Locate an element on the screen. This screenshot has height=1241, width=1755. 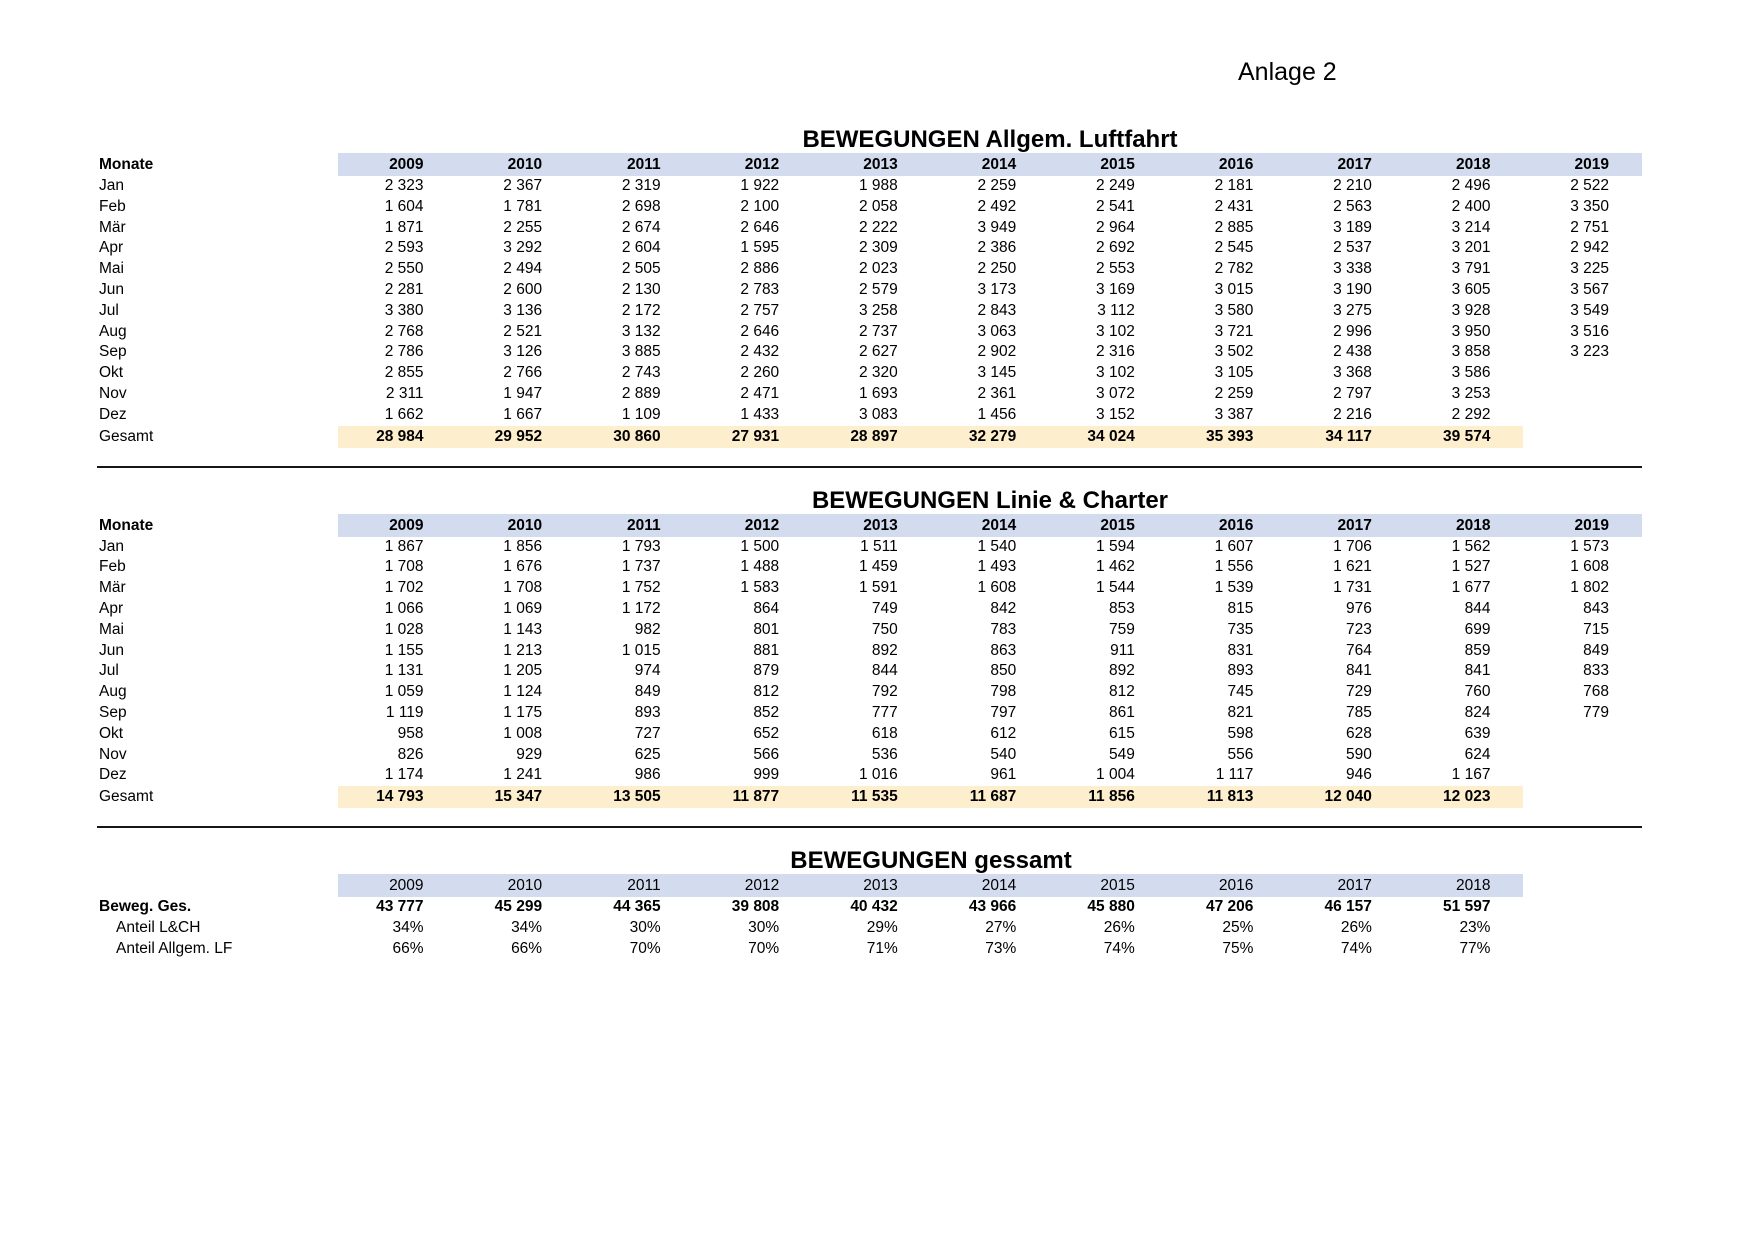
value-cell: 3 791 is located at coordinates (1471, 269).